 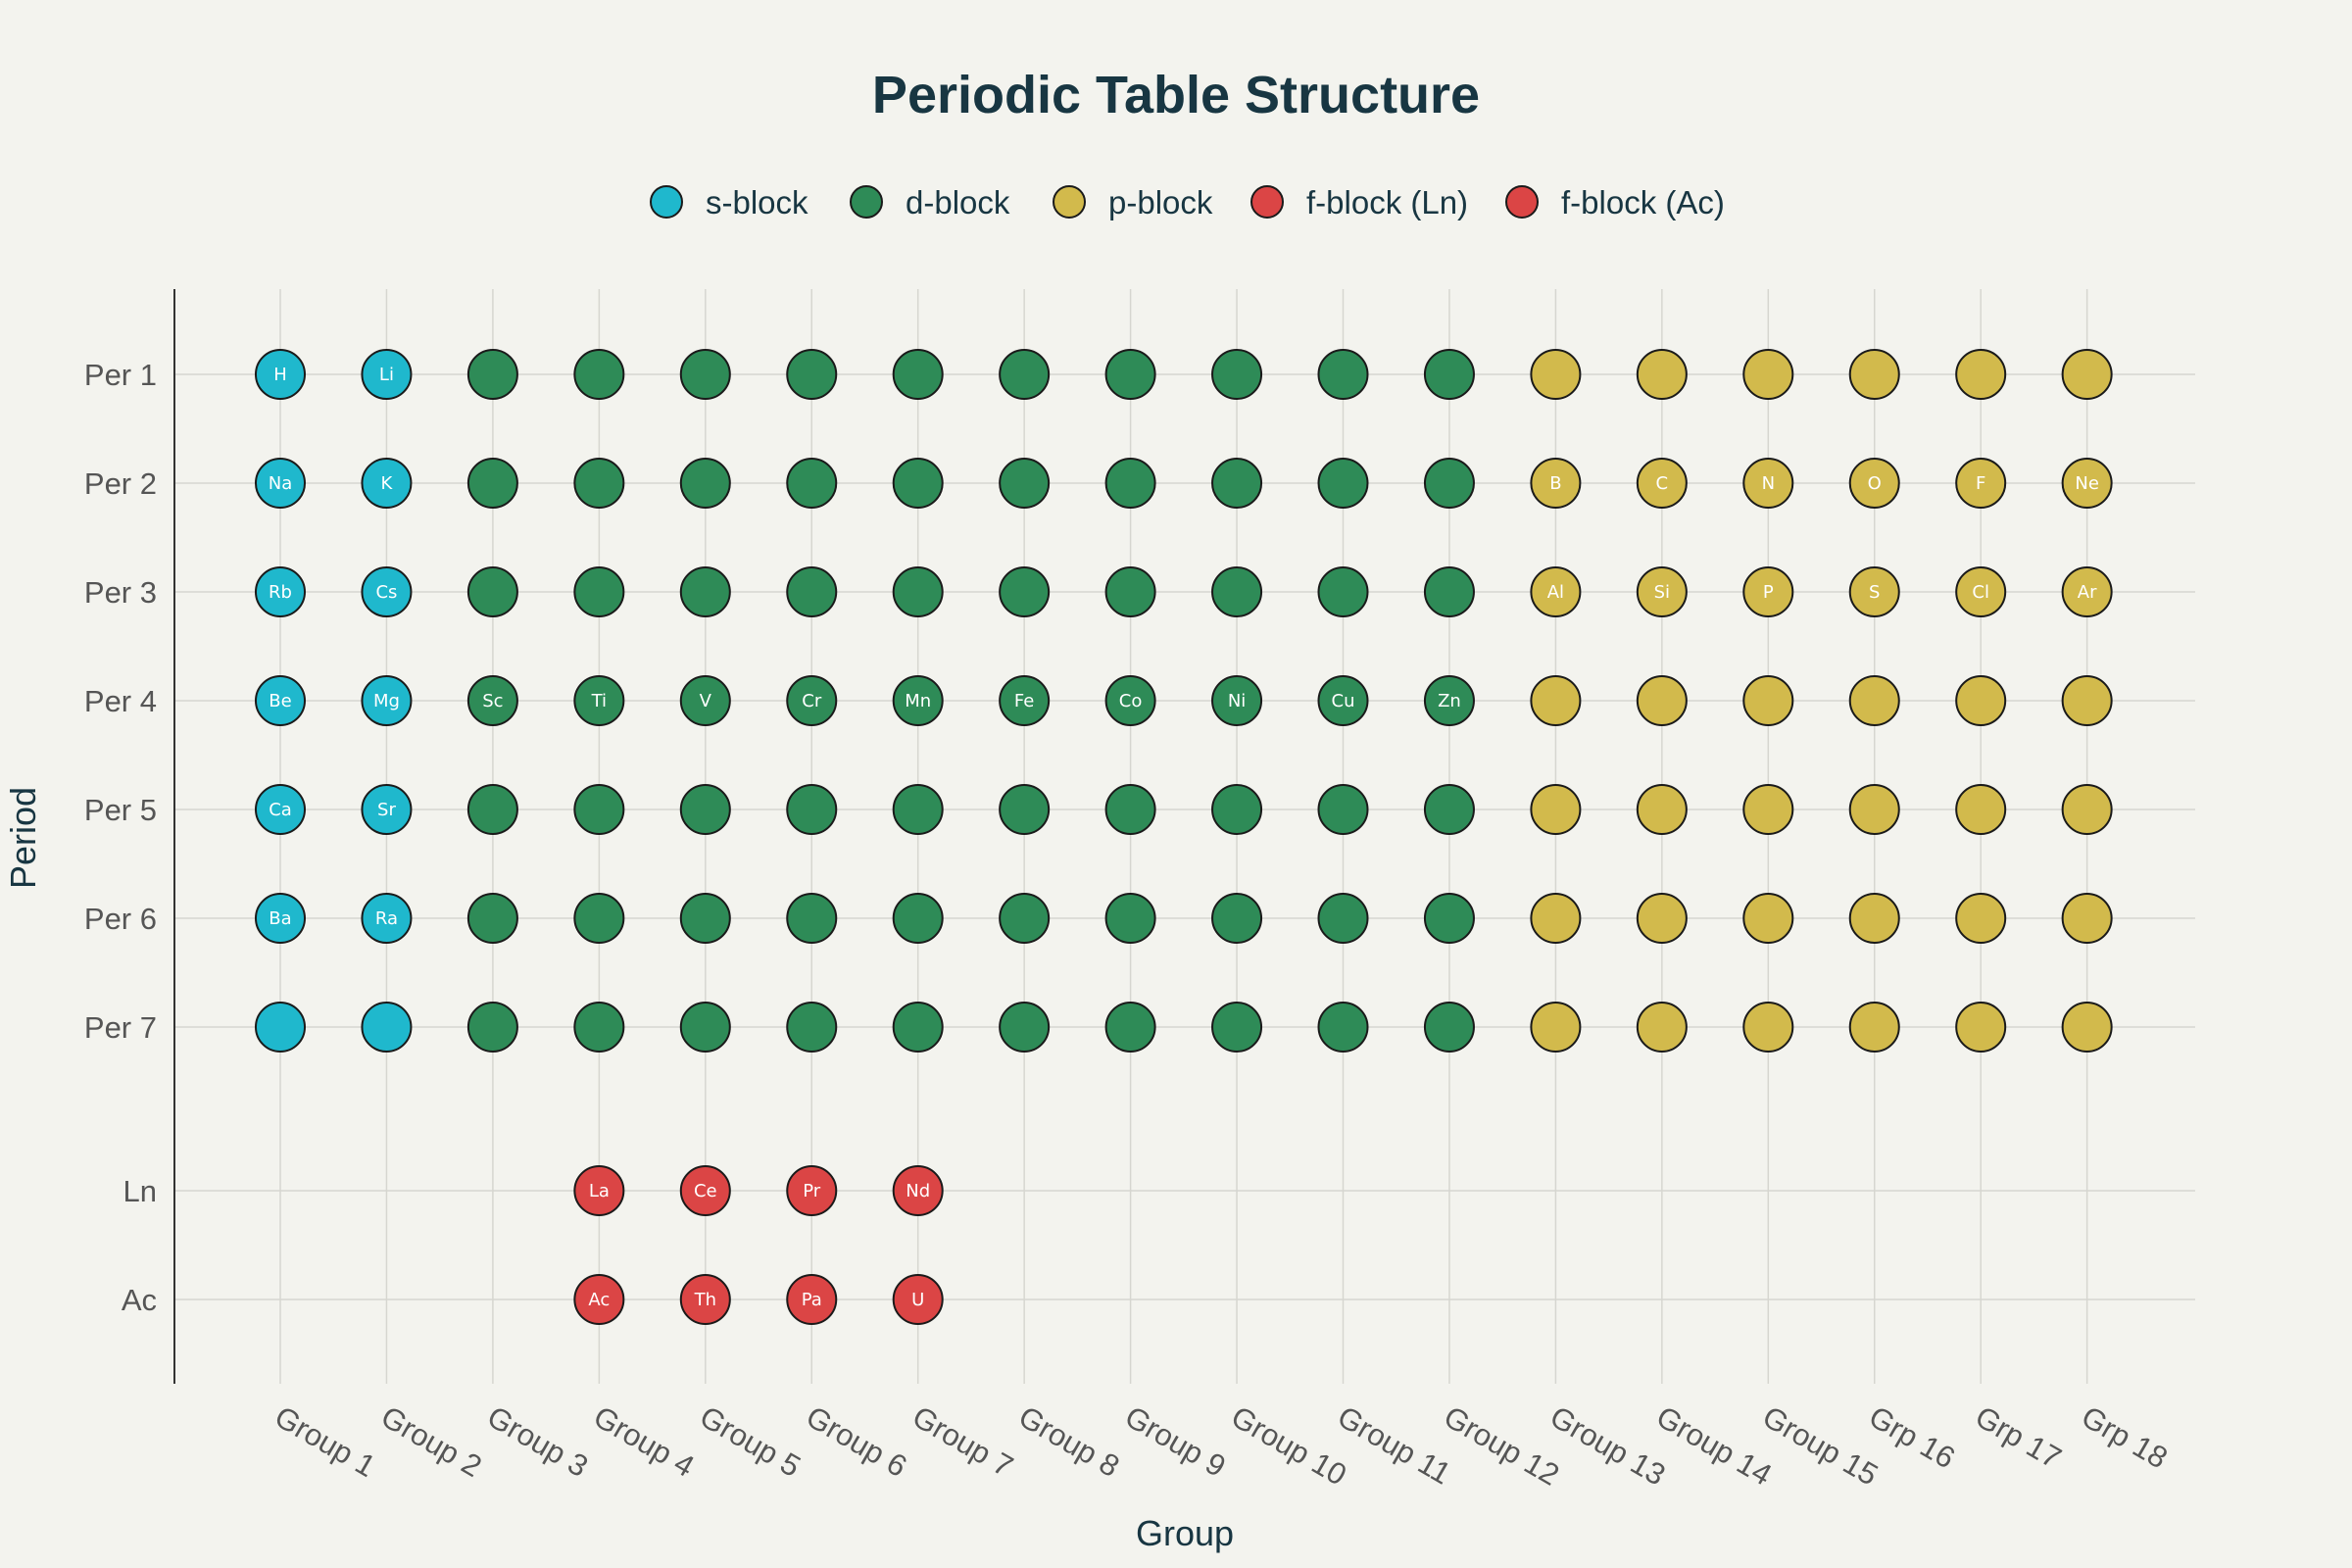 I want to click on x-tick-label: Group 8, so click(x=1069, y=1441).